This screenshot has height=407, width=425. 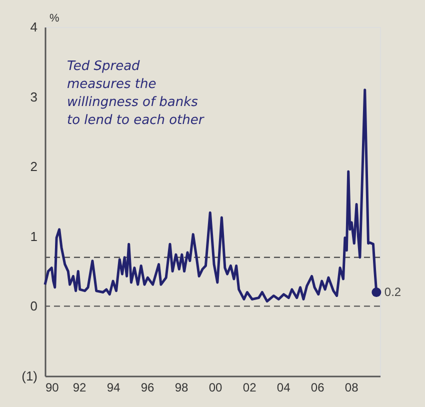 What do you see at coordinates (147, 387) in the screenshot?
I see `x-tick-label: 96` at bounding box center [147, 387].